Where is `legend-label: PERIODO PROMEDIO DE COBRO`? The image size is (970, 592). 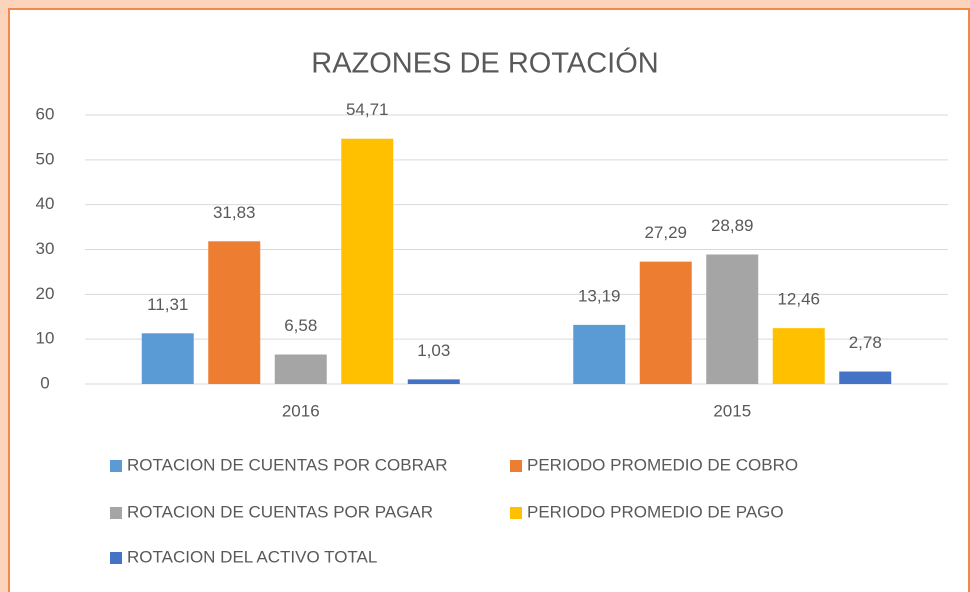
legend-label: PERIODO PROMEDIO DE COBRO is located at coordinates (662, 464).